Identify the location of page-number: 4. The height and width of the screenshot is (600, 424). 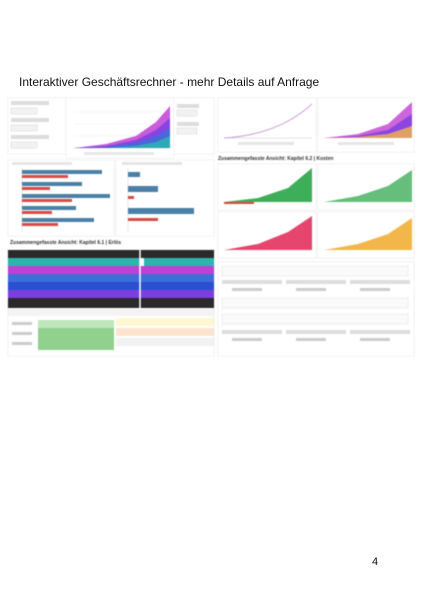
(375, 562).